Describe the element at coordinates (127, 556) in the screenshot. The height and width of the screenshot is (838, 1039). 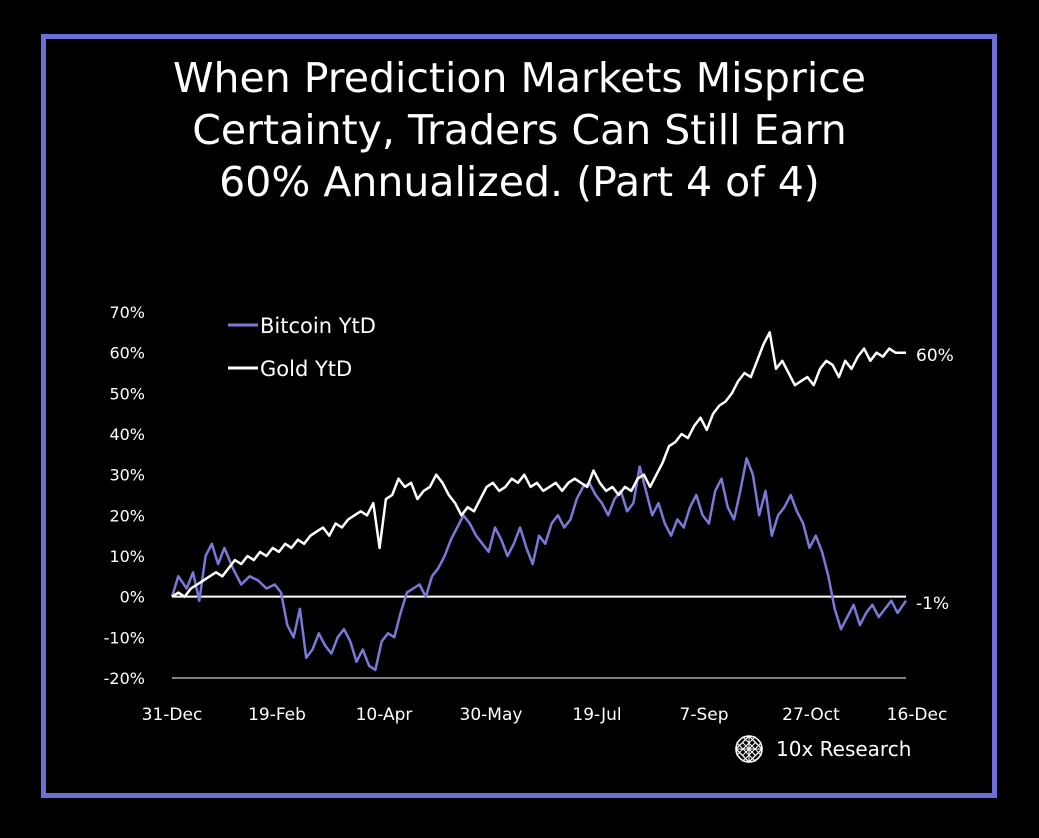
I see `y-tick-label: 10%` at that location.